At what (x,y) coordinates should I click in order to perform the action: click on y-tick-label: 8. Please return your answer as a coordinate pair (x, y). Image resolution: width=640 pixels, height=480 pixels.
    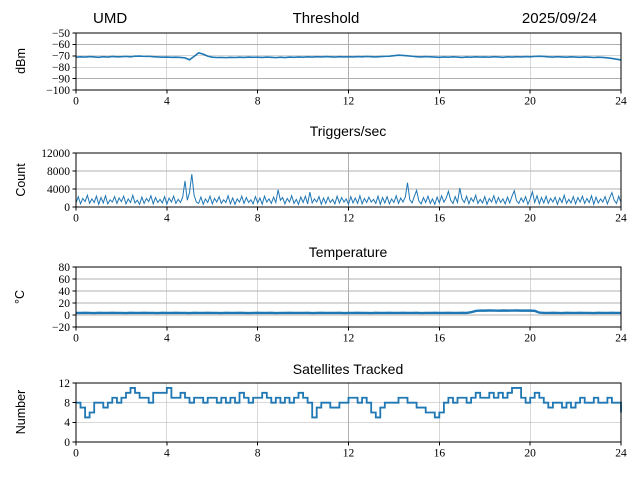
    Looking at the image, I should click on (67, 403).